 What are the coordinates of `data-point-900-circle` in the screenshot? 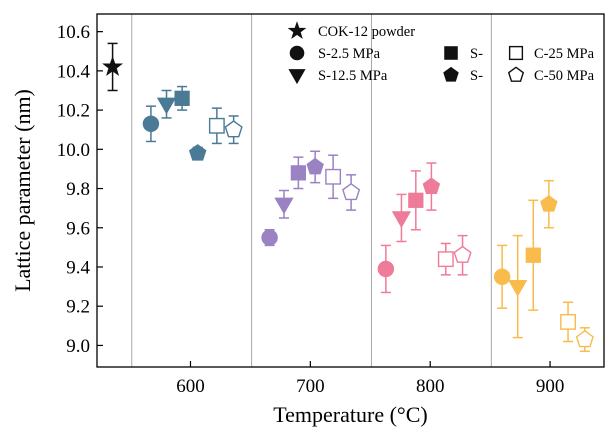 It's located at (502, 276).